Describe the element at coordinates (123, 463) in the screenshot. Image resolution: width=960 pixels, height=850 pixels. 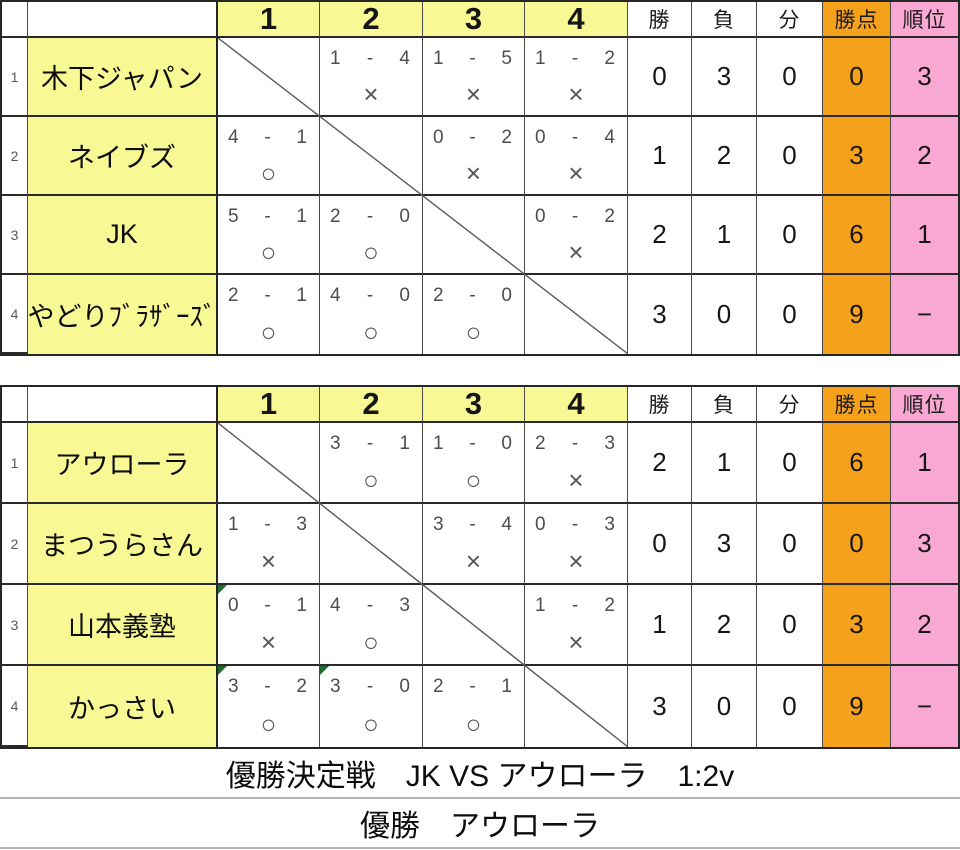
I see `team-name-cell: アウローラ` at that location.